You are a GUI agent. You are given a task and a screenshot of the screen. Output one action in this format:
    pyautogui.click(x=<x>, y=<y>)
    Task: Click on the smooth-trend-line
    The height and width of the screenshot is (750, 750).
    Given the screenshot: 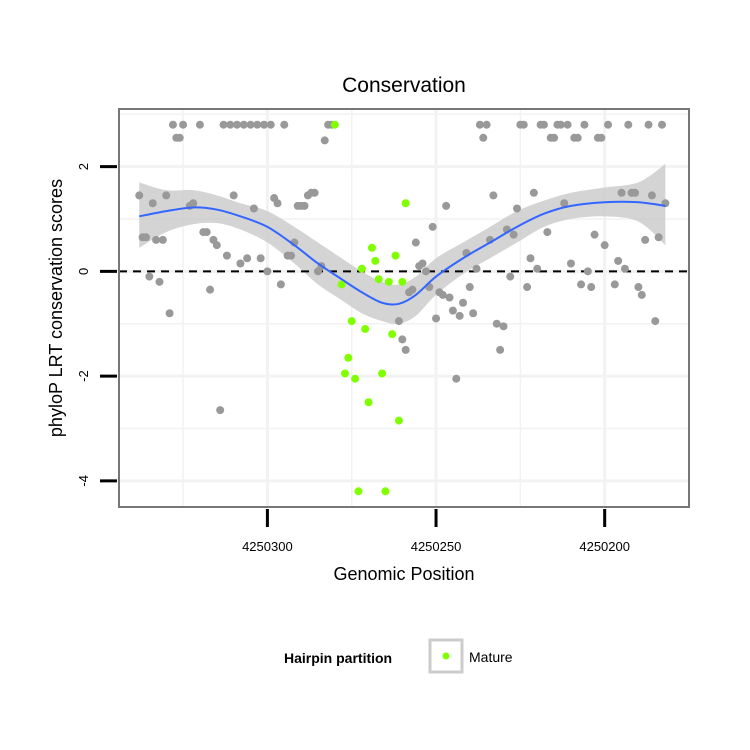 What is the action you would take?
    pyautogui.click(x=402, y=253)
    